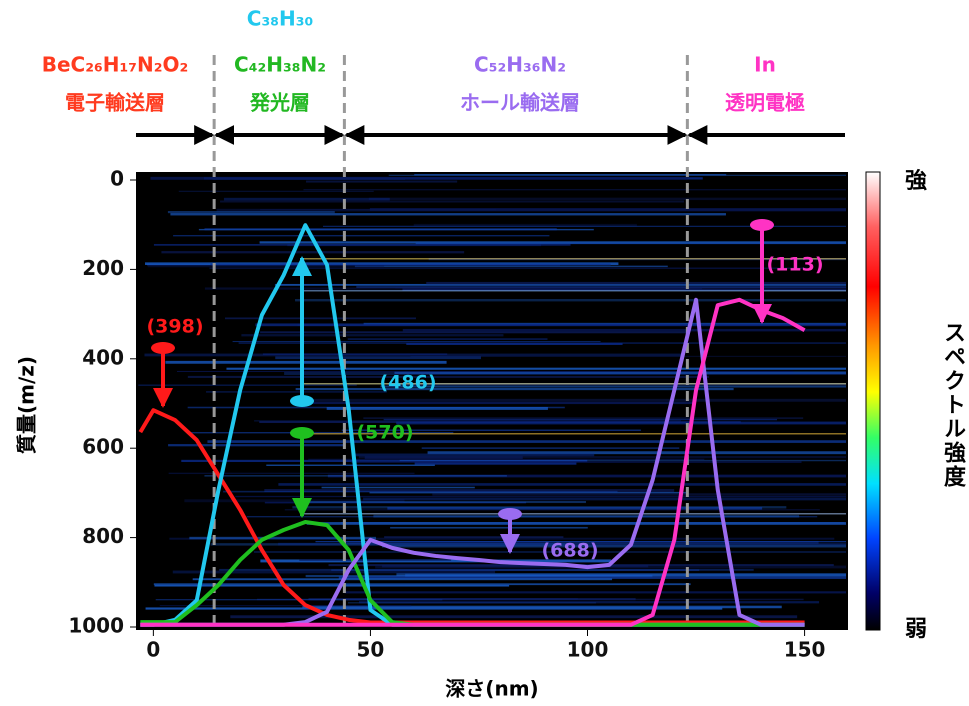  Describe the element at coordinates (520, 65) in the screenshot. I see `layer-formula: C₅₂H₃₆N₂` at that location.